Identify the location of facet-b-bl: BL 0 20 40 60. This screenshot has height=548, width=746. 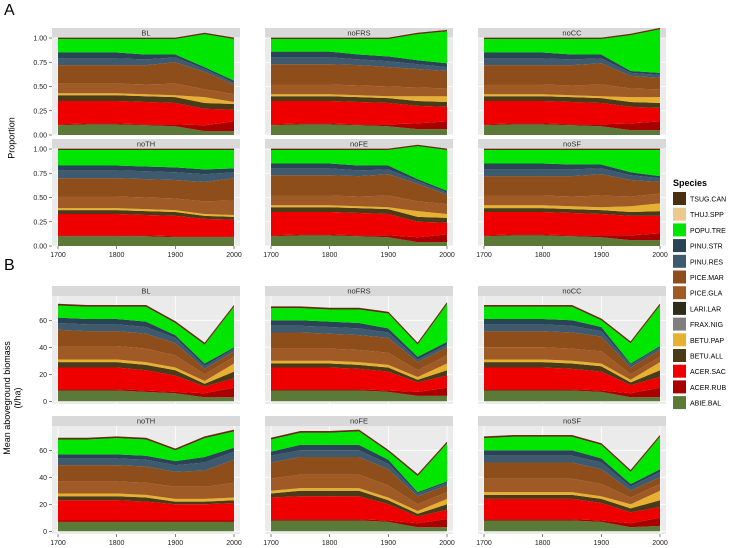
(139, 346).